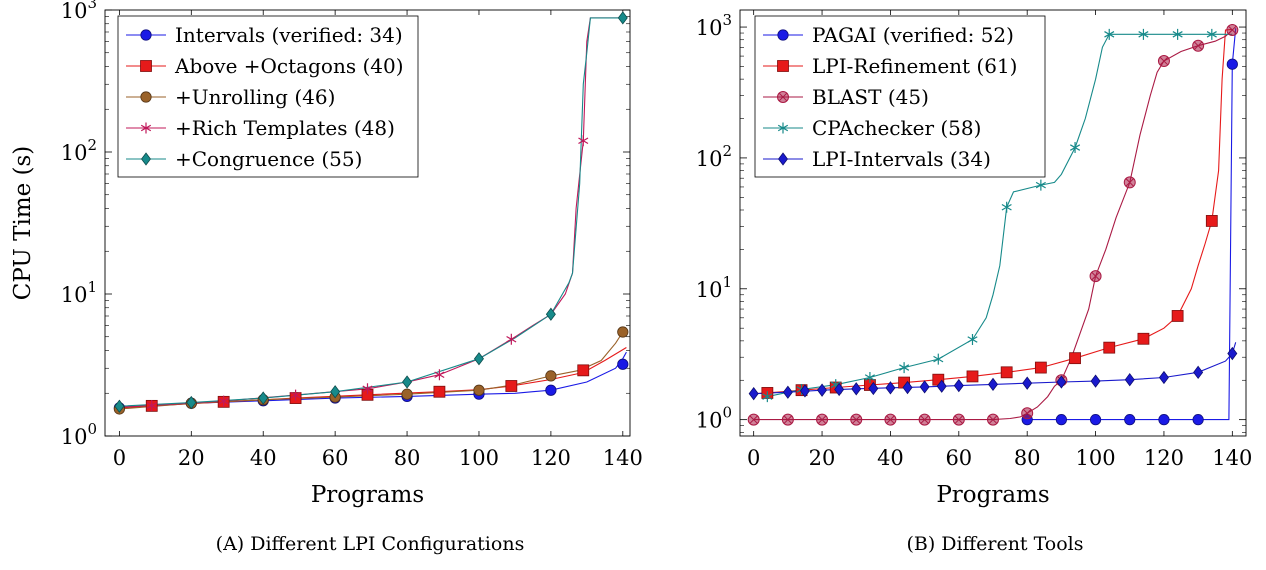 This screenshot has height=570, width=1266. I want to click on caption: (A) Different LPI Configurations, so click(370, 544).